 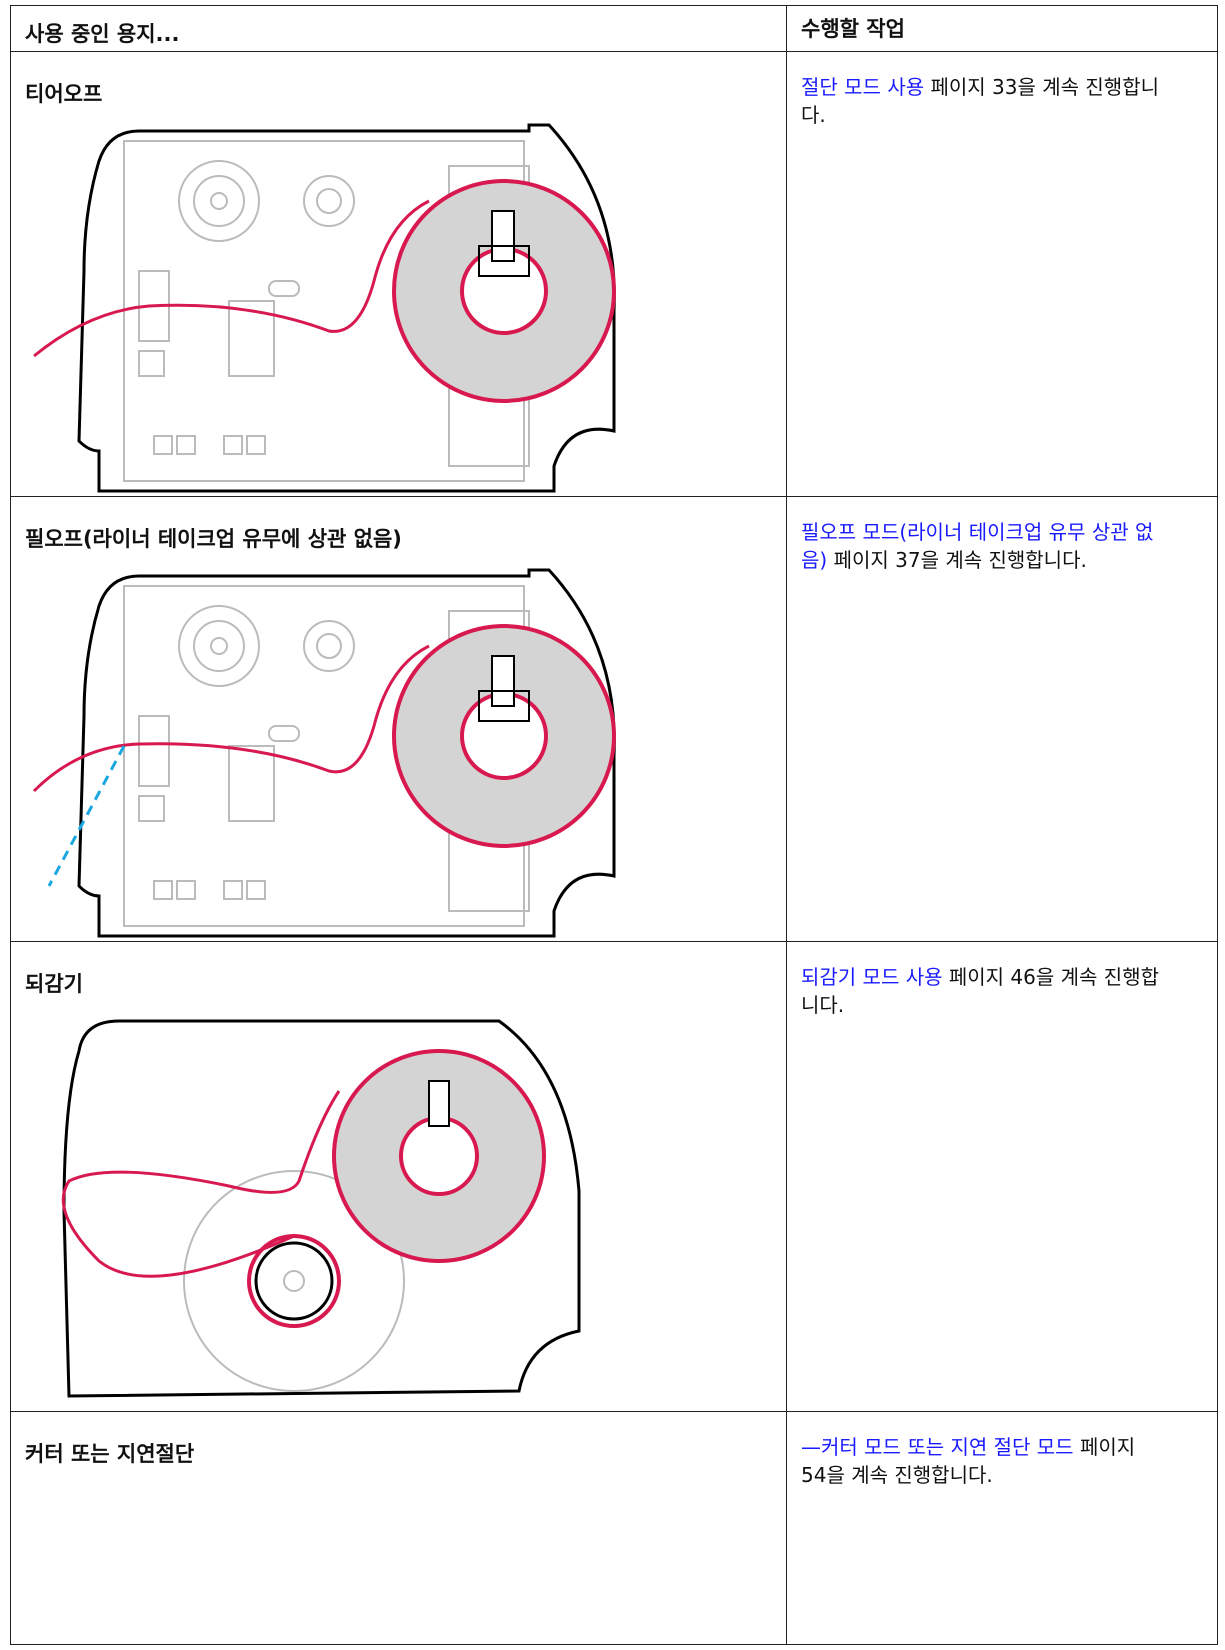 I want to click on media-type: 커터 또는 지연절단, so click(x=110, y=1454).